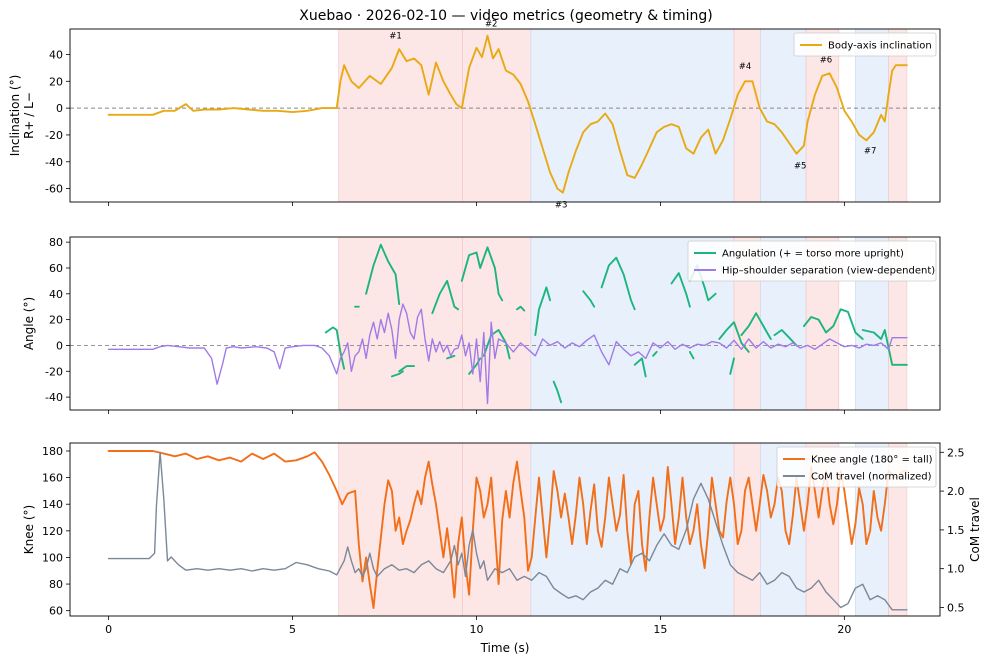 The width and height of the screenshot is (993, 664). Describe the element at coordinates (975, 529) in the screenshot. I see `y-axis-right-label: CoM travel` at that location.